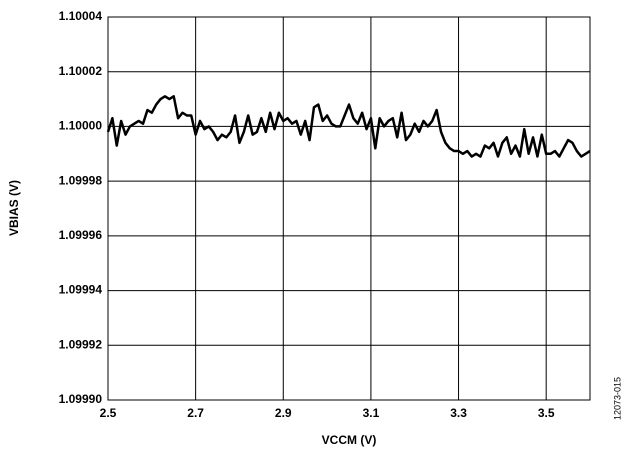 This screenshot has height=456, width=630. What do you see at coordinates (108, 413) in the screenshot?
I see `x-tick-label: 2.5` at bounding box center [108, 413].